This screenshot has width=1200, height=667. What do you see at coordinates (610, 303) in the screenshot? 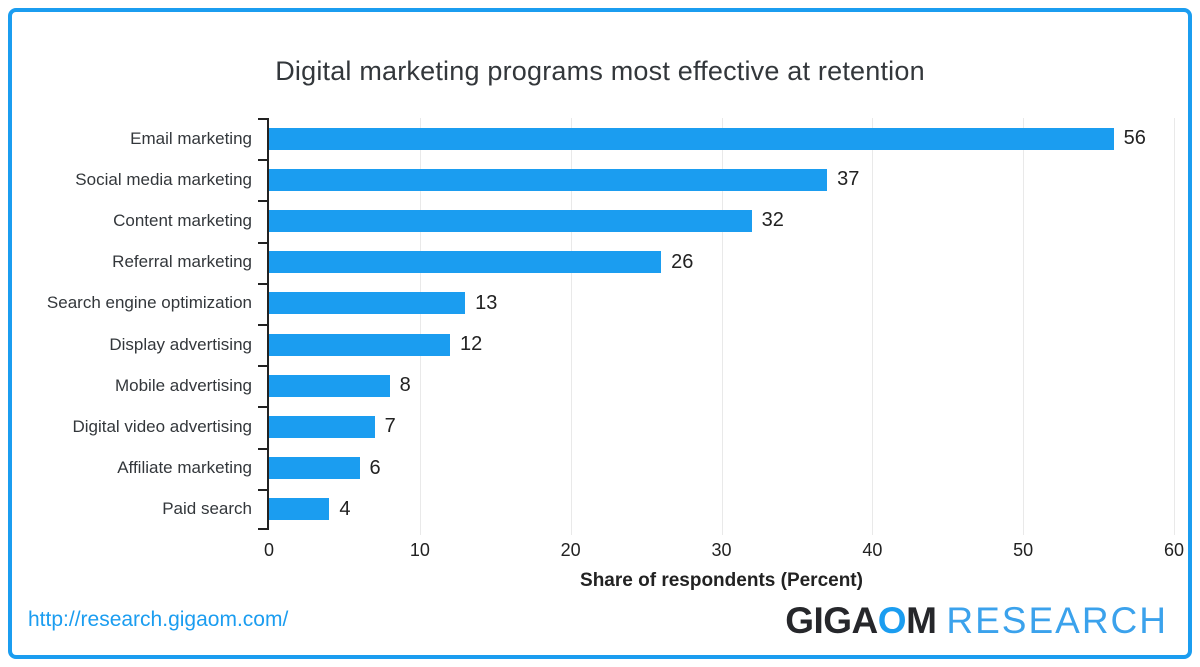
I see `bar-row: Search engine optimization 13` at bounding box center [610, 303].